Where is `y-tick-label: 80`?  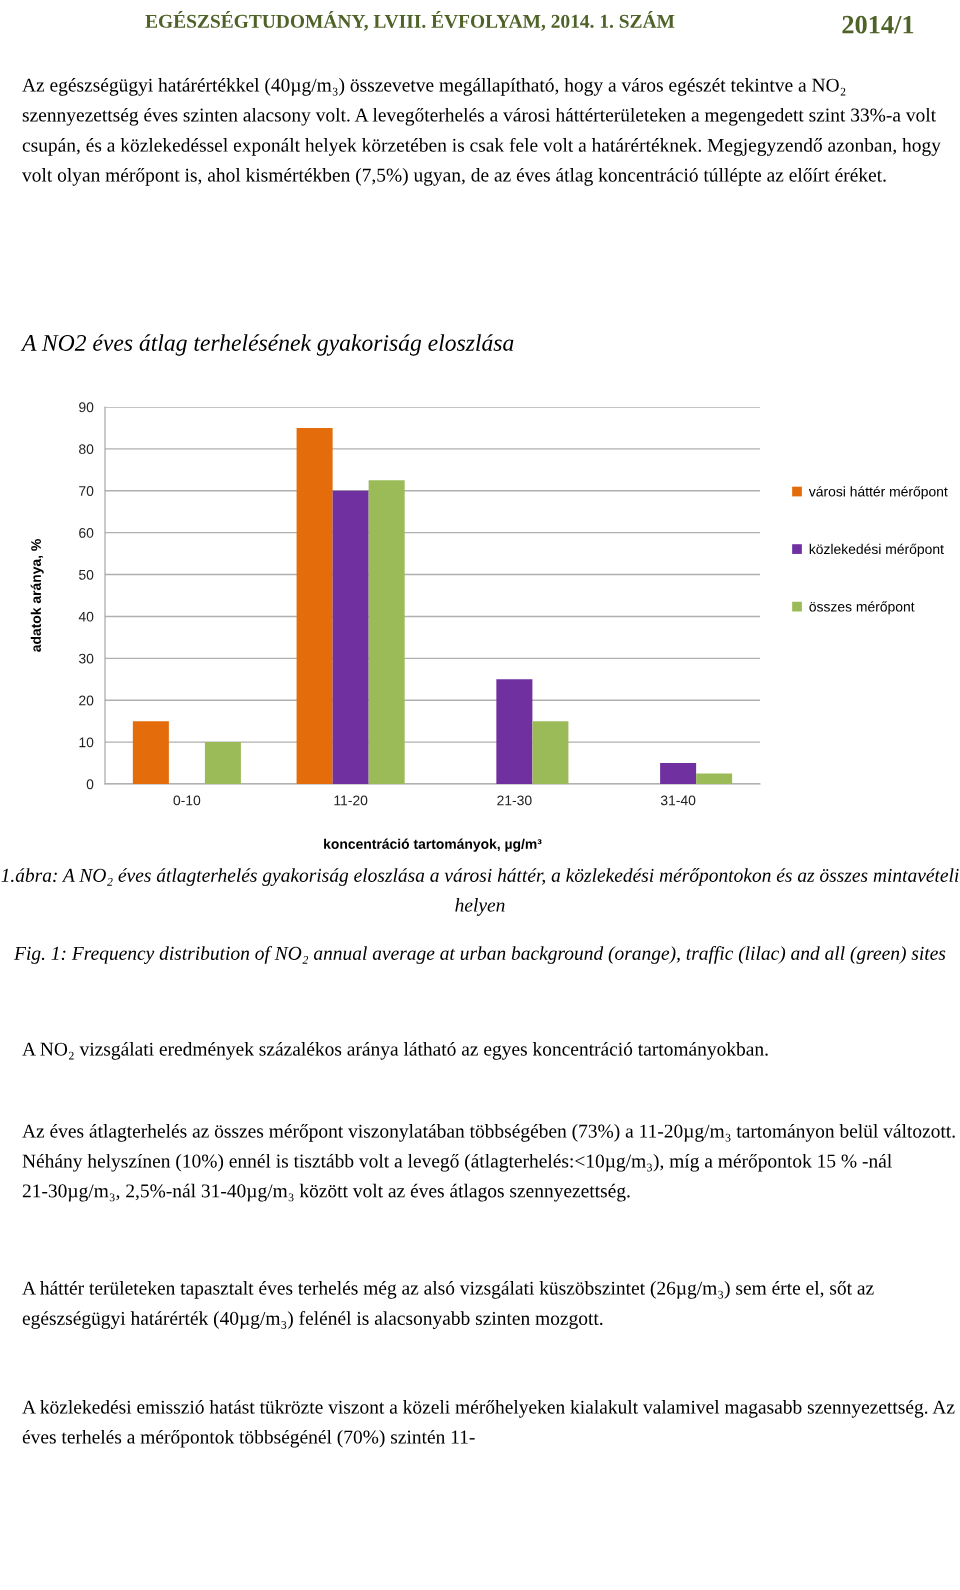
y-tick-label: 80 is located at coordinates (86, 449).